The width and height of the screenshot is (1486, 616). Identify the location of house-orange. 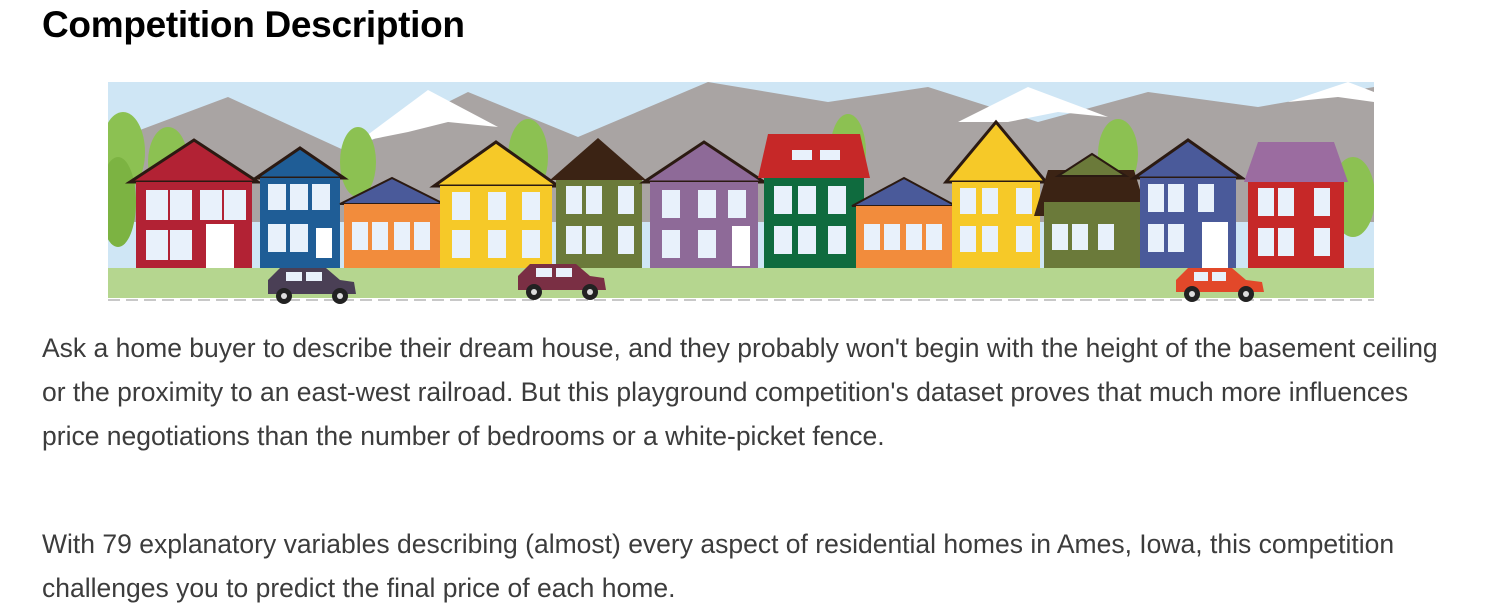
(392, 222).